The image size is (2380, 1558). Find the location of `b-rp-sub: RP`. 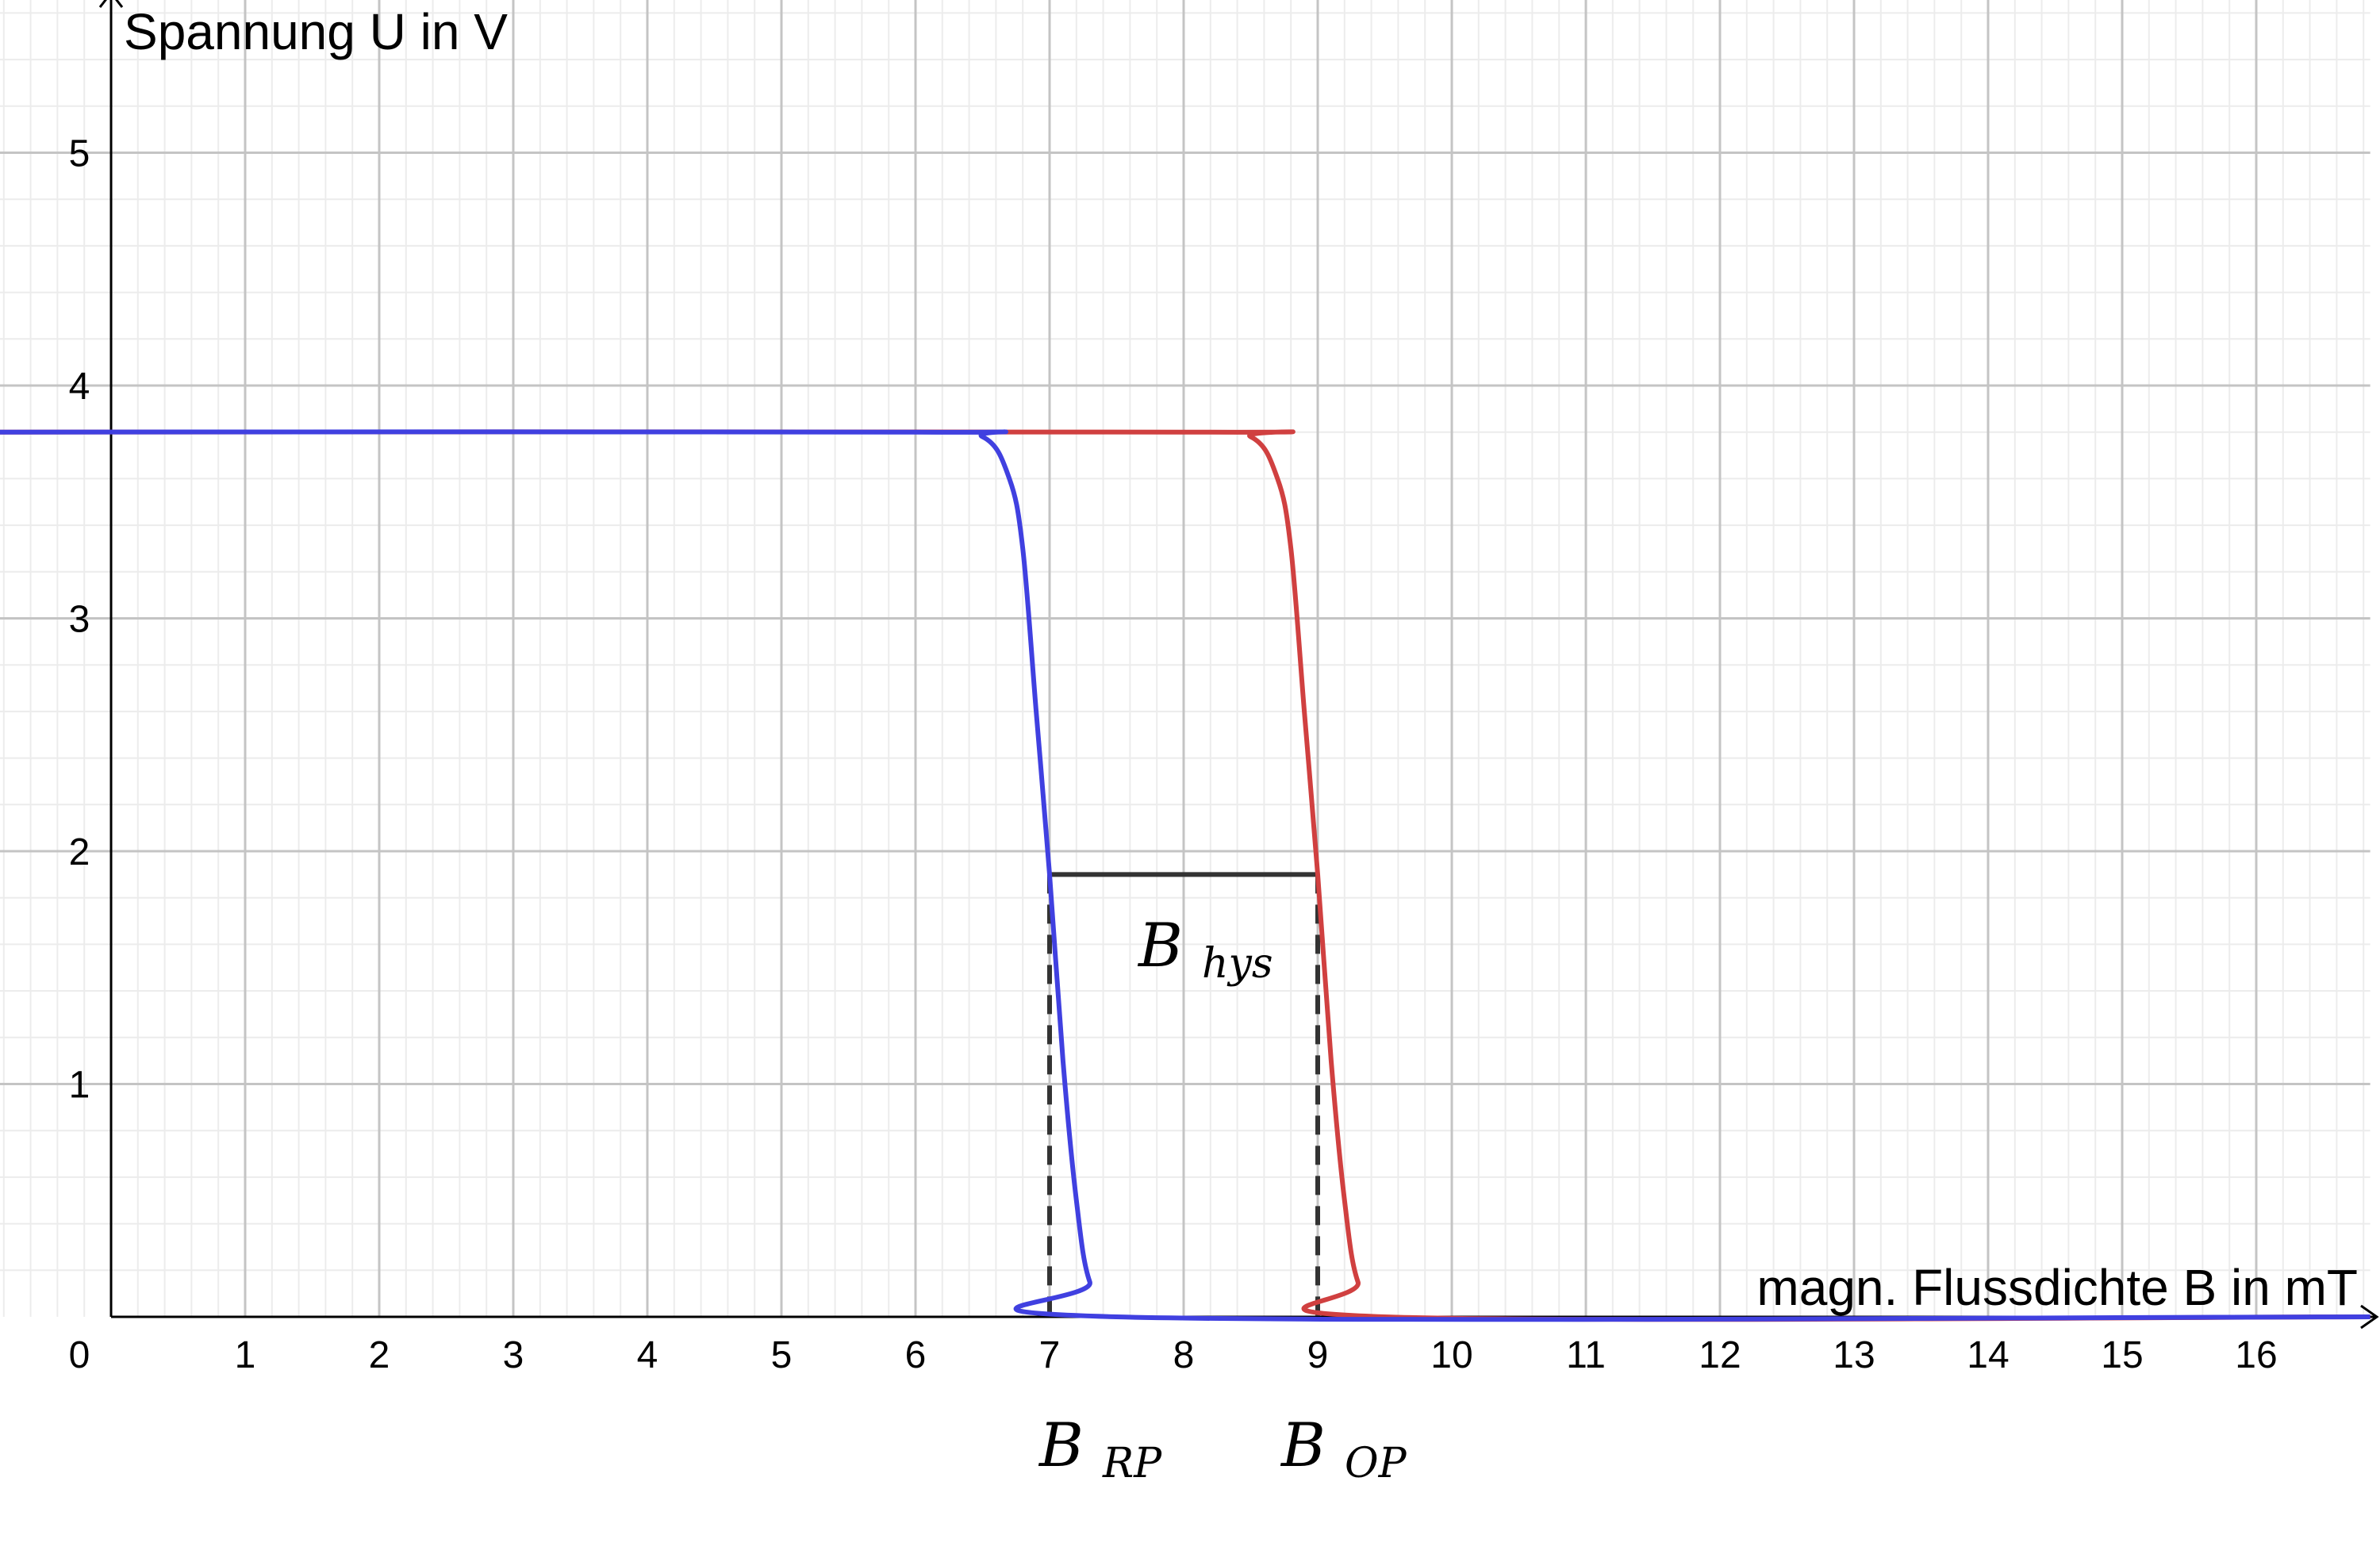

b-rp-sub: RP is located at coordinates (1132, 1463).